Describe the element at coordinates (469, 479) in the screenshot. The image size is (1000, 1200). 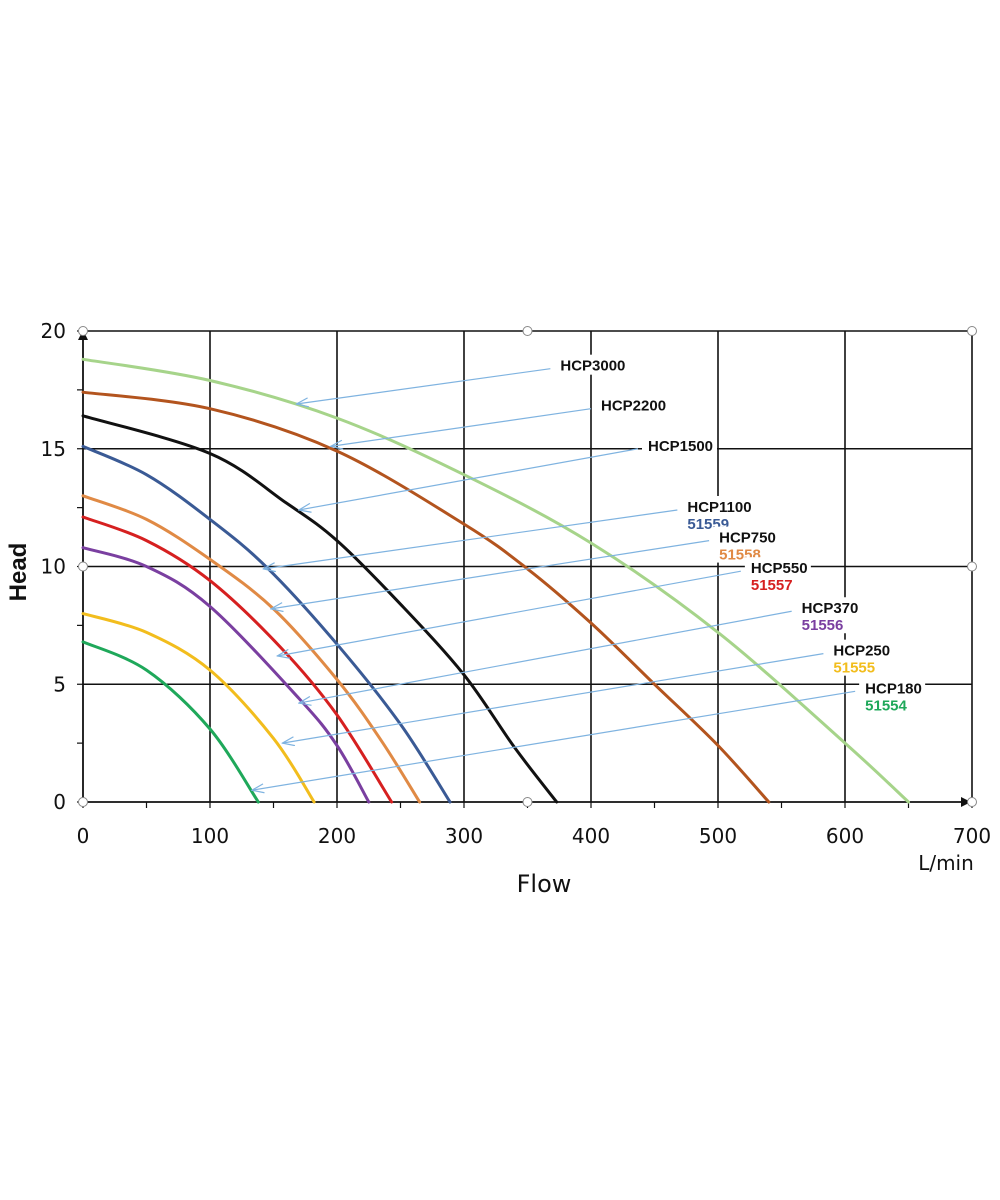
I see `pointer-hcp1500` at that location.